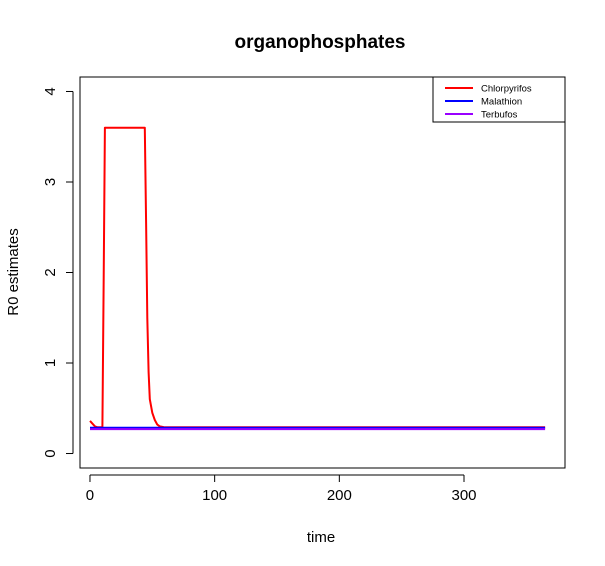 The width and height of the screenshot is (605, 566). What do you see at coordinates (214, 495) in the screenshot?
I see `x-tick-label: 100` at bounding box center [214, 495].